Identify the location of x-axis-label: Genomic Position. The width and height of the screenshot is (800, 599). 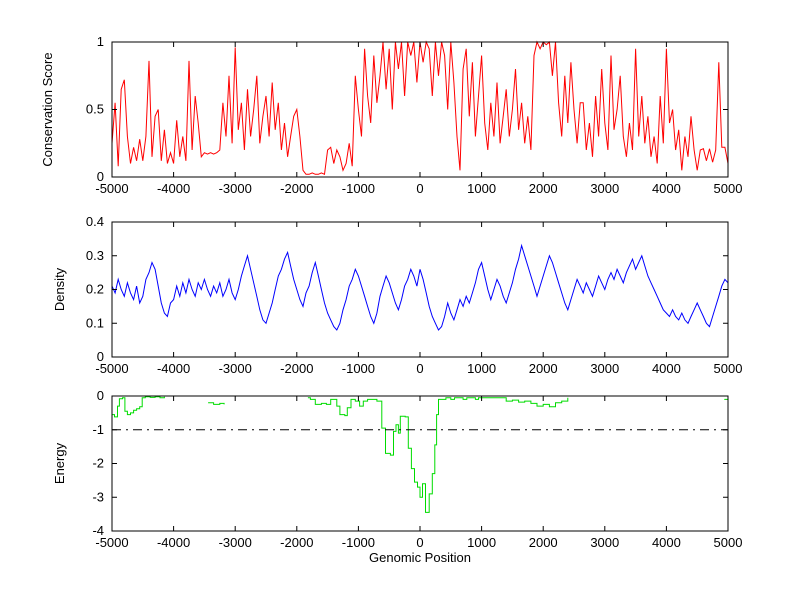
(420, 557).